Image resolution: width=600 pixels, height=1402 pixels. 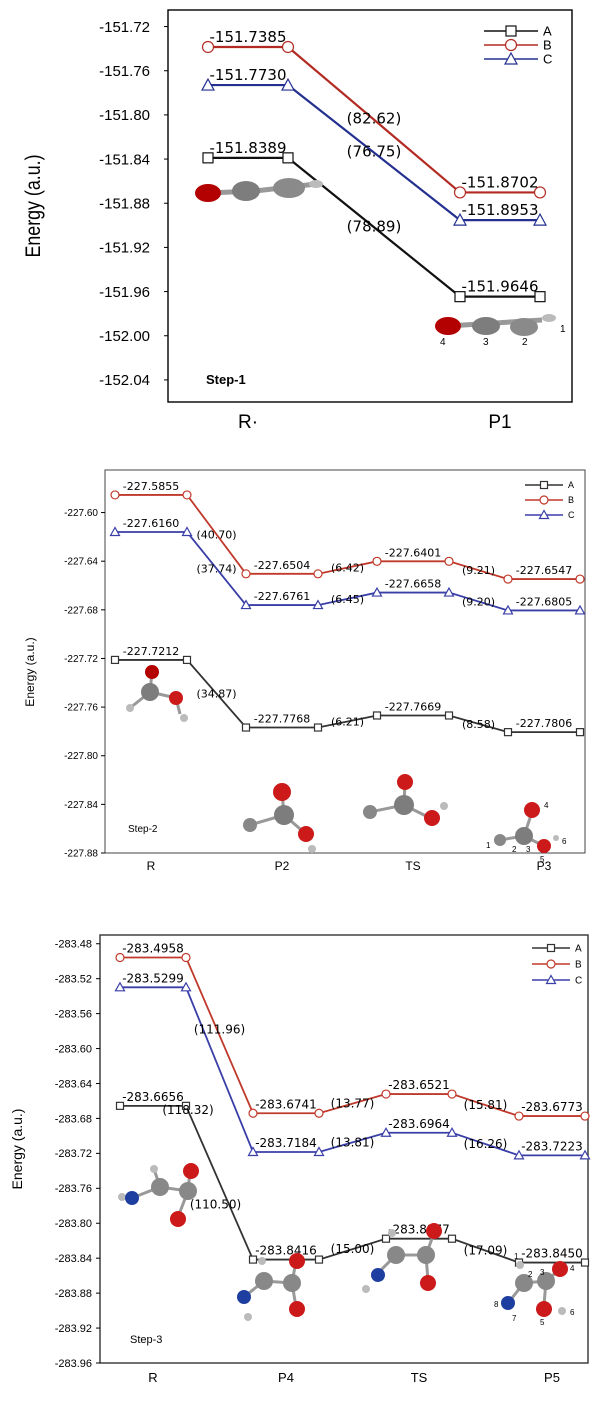 What do you see at coordinates (286, 1104) in the screenshot?
I see `energy-level-label: -283.6741` at bounding box center [286, 1104].